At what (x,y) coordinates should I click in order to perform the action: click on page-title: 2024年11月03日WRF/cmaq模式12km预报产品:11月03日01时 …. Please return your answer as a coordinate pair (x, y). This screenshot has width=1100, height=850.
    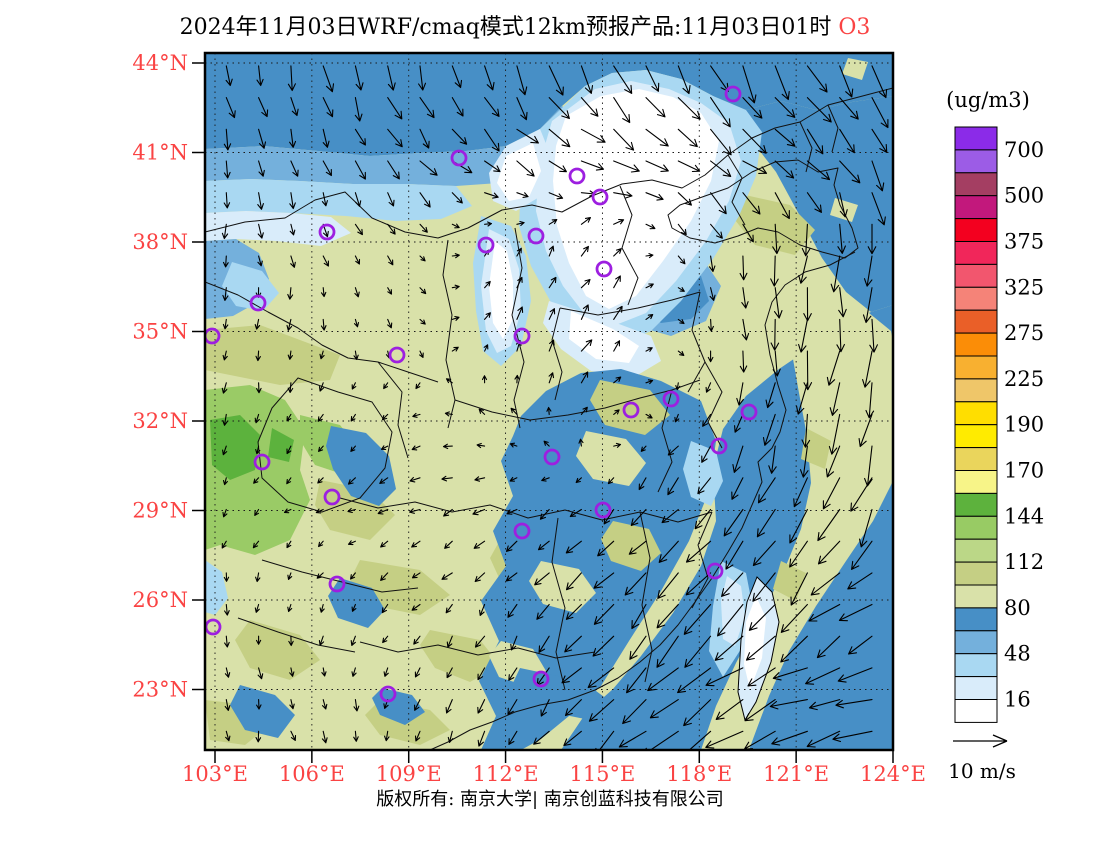
    Looking at the image, I should click on (525, 25).